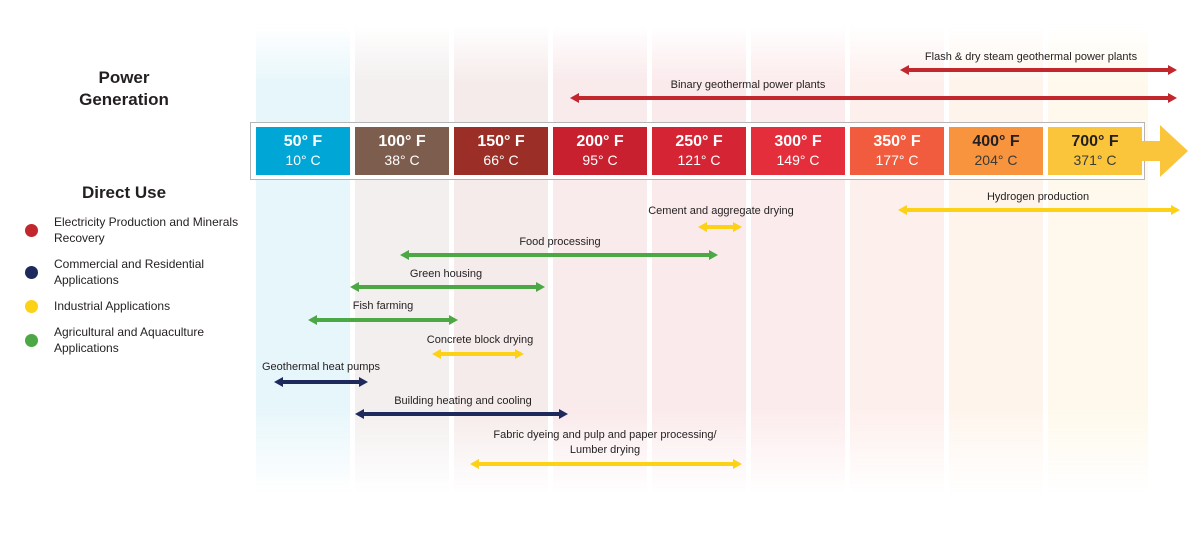  I want to click on temp-celsius: 149° C, so click(798, 160).